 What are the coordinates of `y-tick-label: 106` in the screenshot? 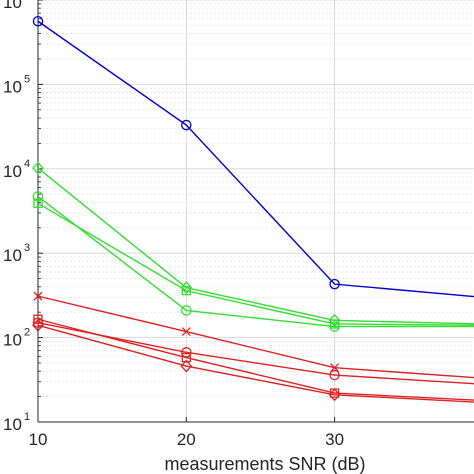 It's located at (16, 6).